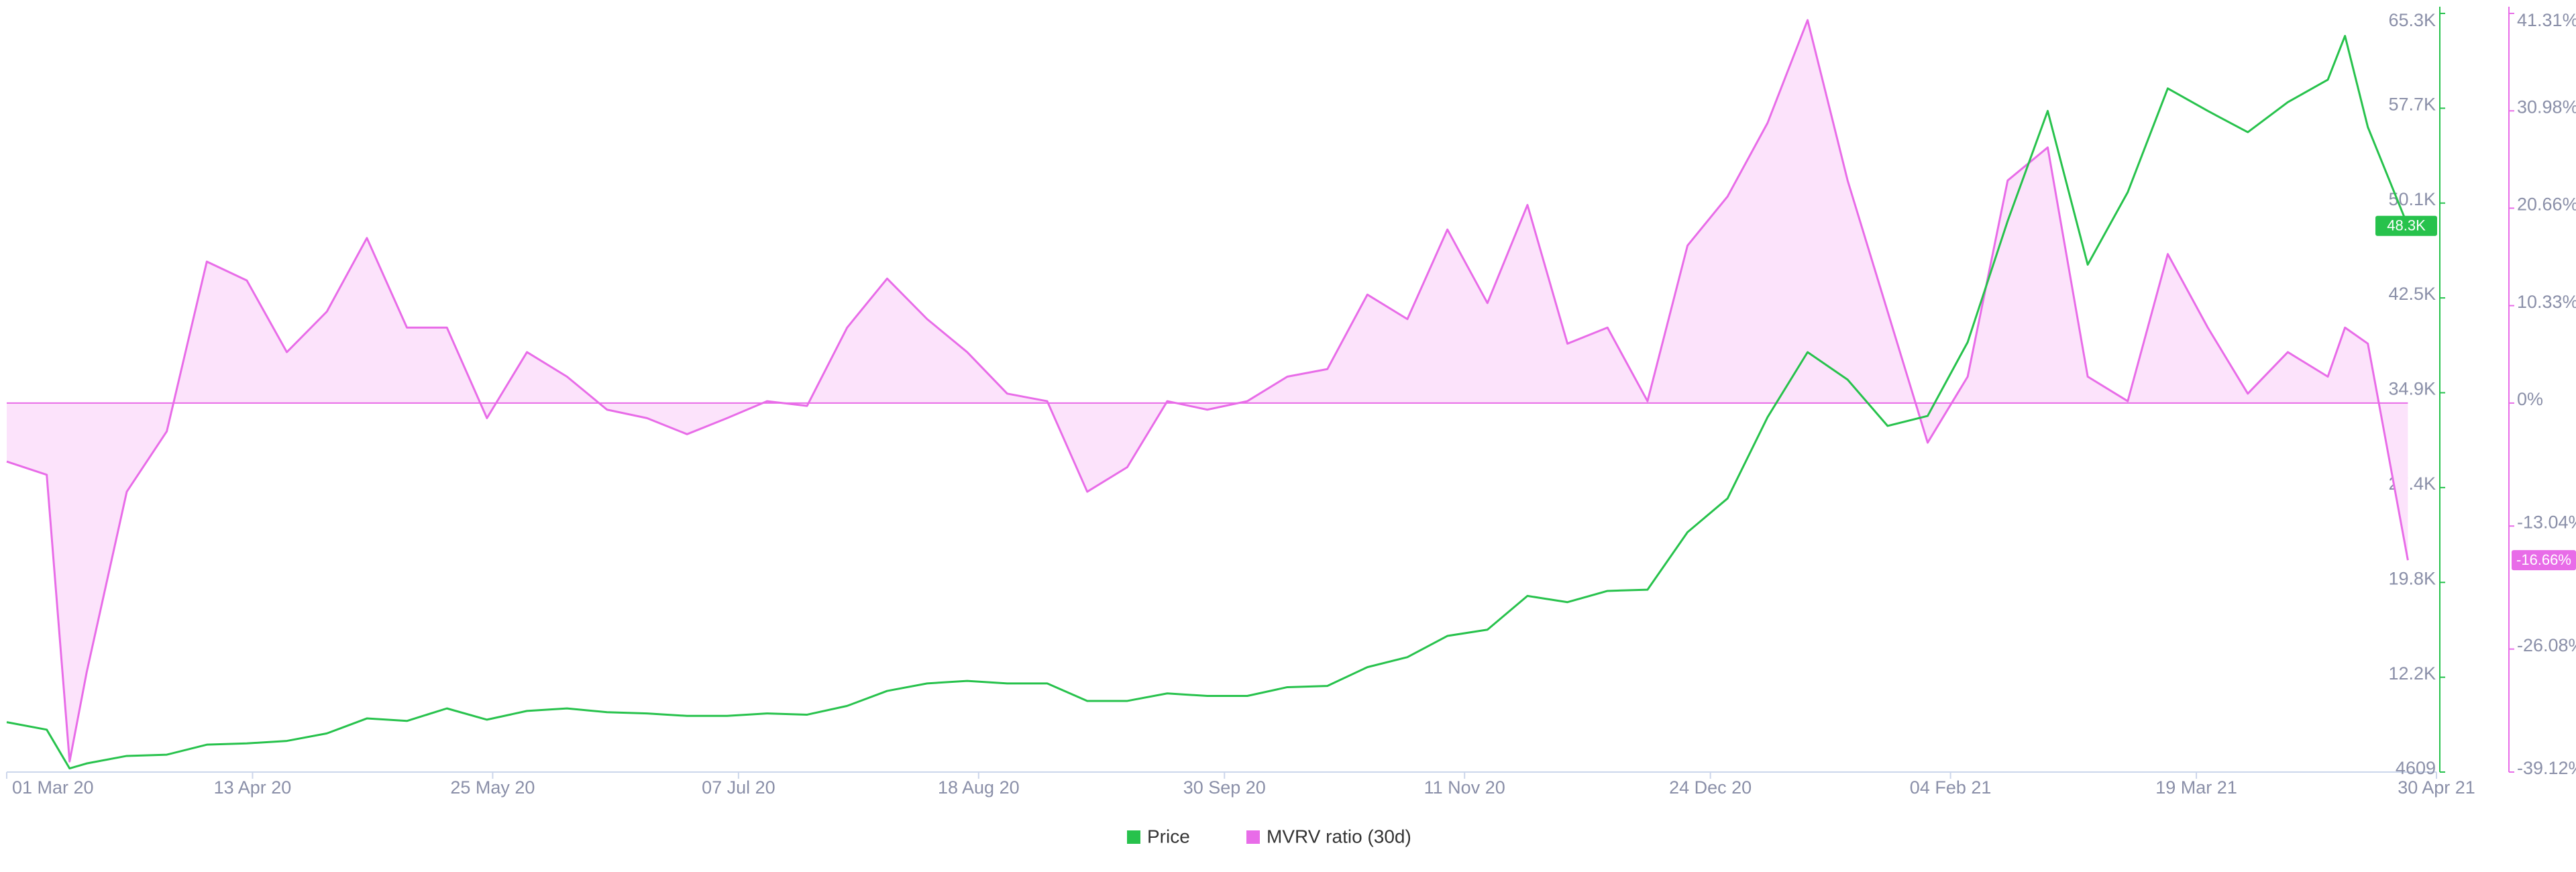  Describe the element at coordinates (2196, 788) in the screenshot. I see `x-tick-label: 19 Mar 21` at that location.